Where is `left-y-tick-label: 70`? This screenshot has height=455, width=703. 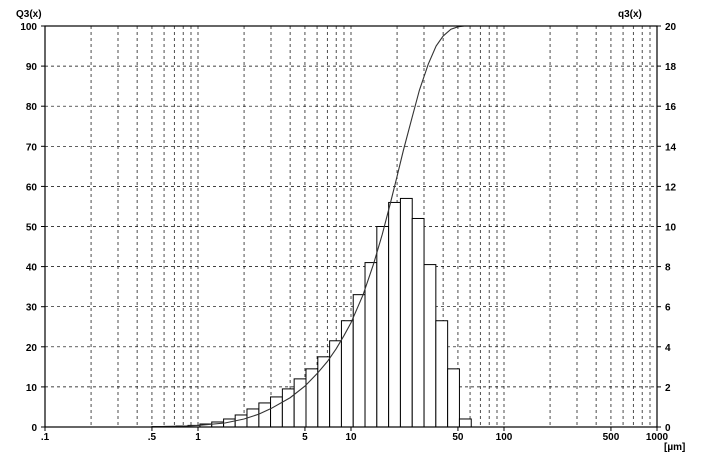
left-y-tick-label: 70 is located at coordinates (32, 147).